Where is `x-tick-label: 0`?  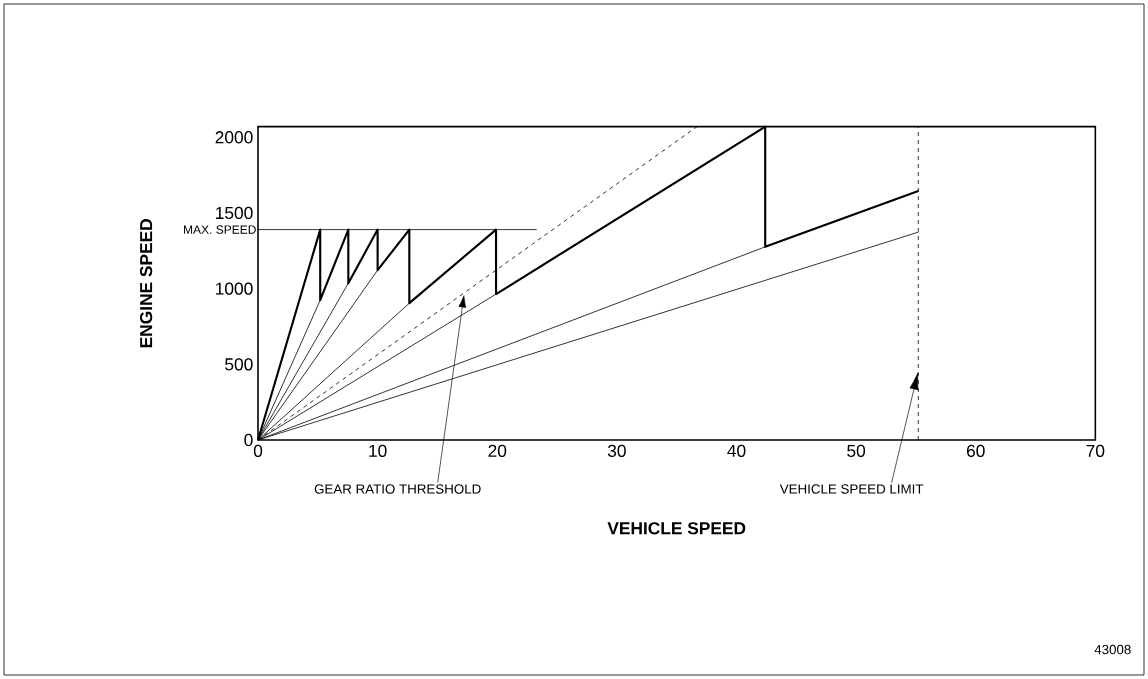
x-tick-label: 0 is located at coordinates (258, 450).